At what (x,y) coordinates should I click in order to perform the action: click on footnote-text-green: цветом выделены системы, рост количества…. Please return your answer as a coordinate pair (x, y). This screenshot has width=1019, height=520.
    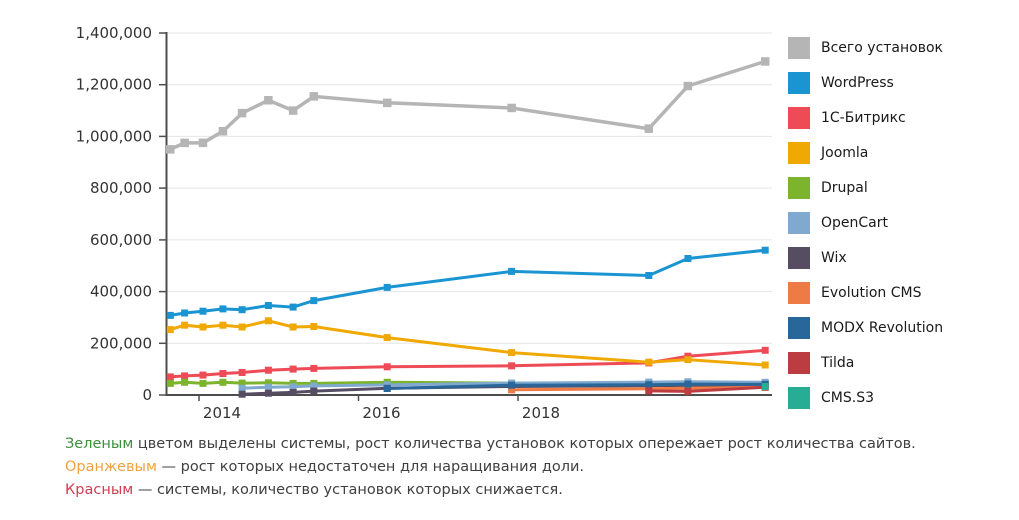
    Looking at the image, I should click on (524, 444).